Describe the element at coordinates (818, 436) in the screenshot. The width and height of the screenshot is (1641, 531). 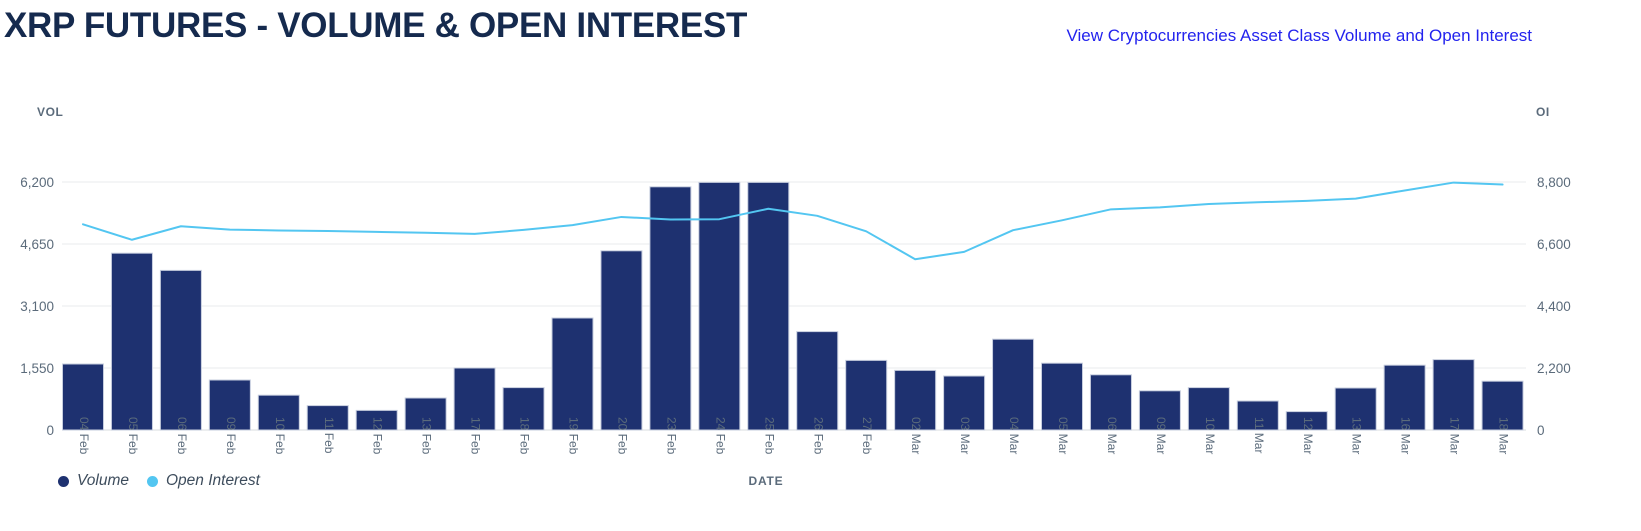
I see `x-axis-tick-label: 26 Feb` at that location.